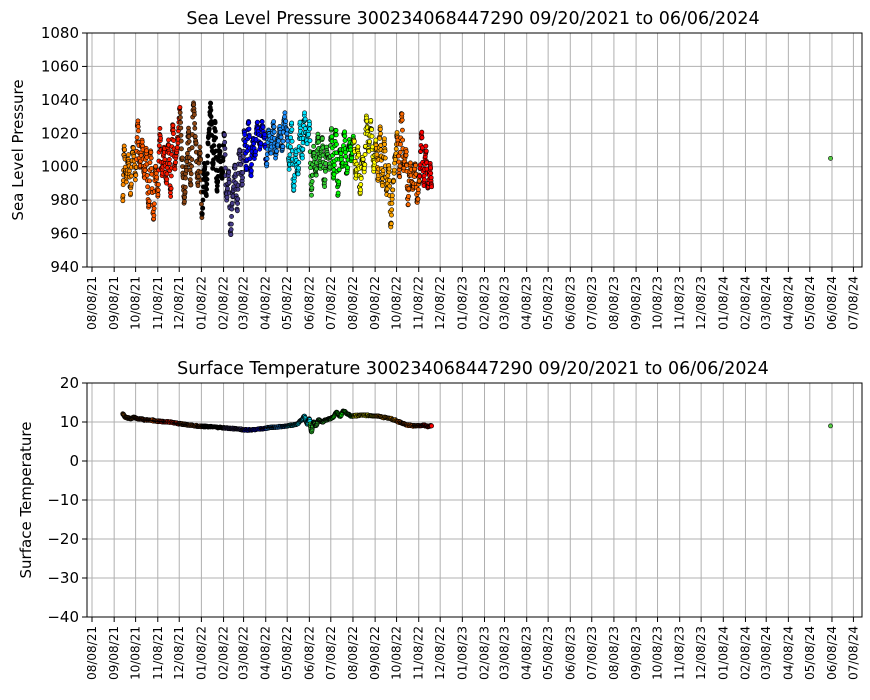 Image resolution: width=870 pixels, height=700 pixels. What do you see at coordinates (63, 617) in the screenshot?
I see `y-tick-label: −40` at bounding box center [63, 617].